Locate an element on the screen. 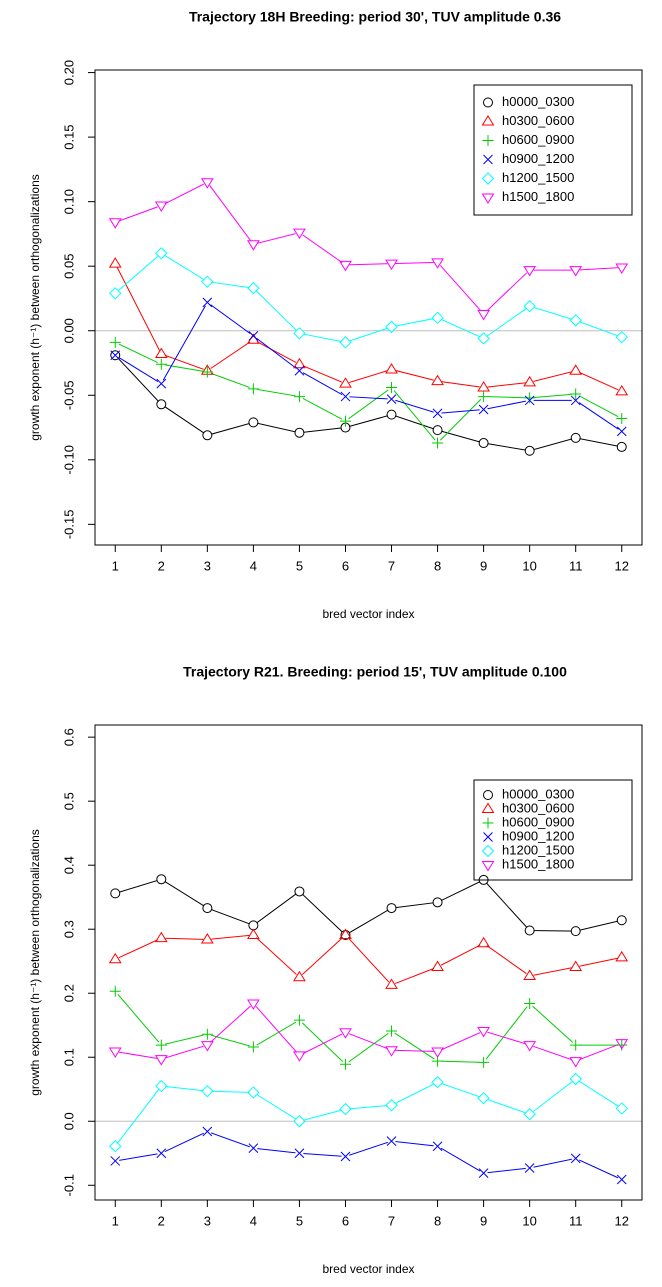 The height and width of the screenshot is (1287, 662). legend-box is located at coordinates (553, 830).